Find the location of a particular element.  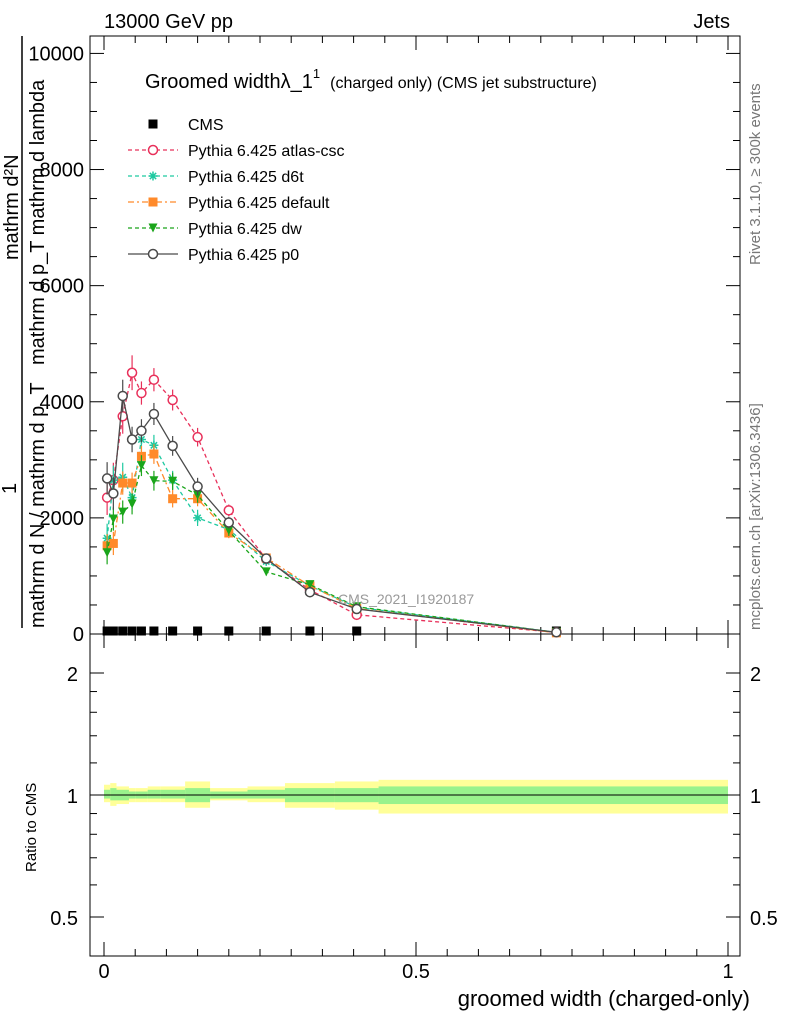

plot-title-sub: (charged only) (CMS jet substructure) is located at coordinates (463, 83).